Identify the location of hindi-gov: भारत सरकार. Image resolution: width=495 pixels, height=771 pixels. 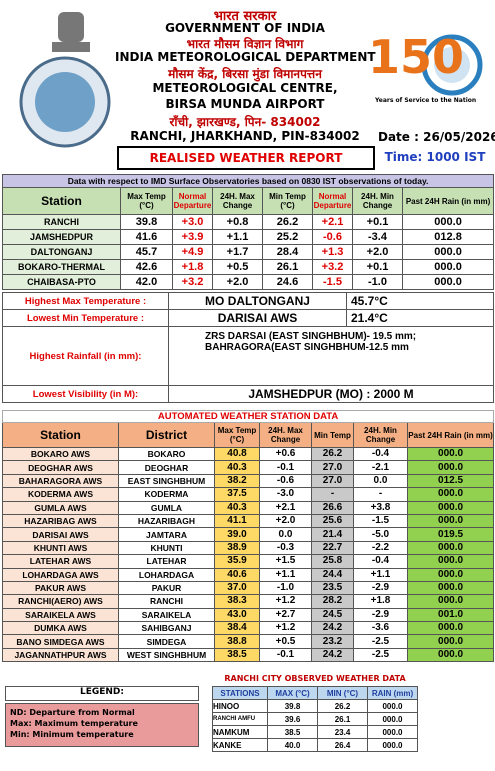
(245, 16).